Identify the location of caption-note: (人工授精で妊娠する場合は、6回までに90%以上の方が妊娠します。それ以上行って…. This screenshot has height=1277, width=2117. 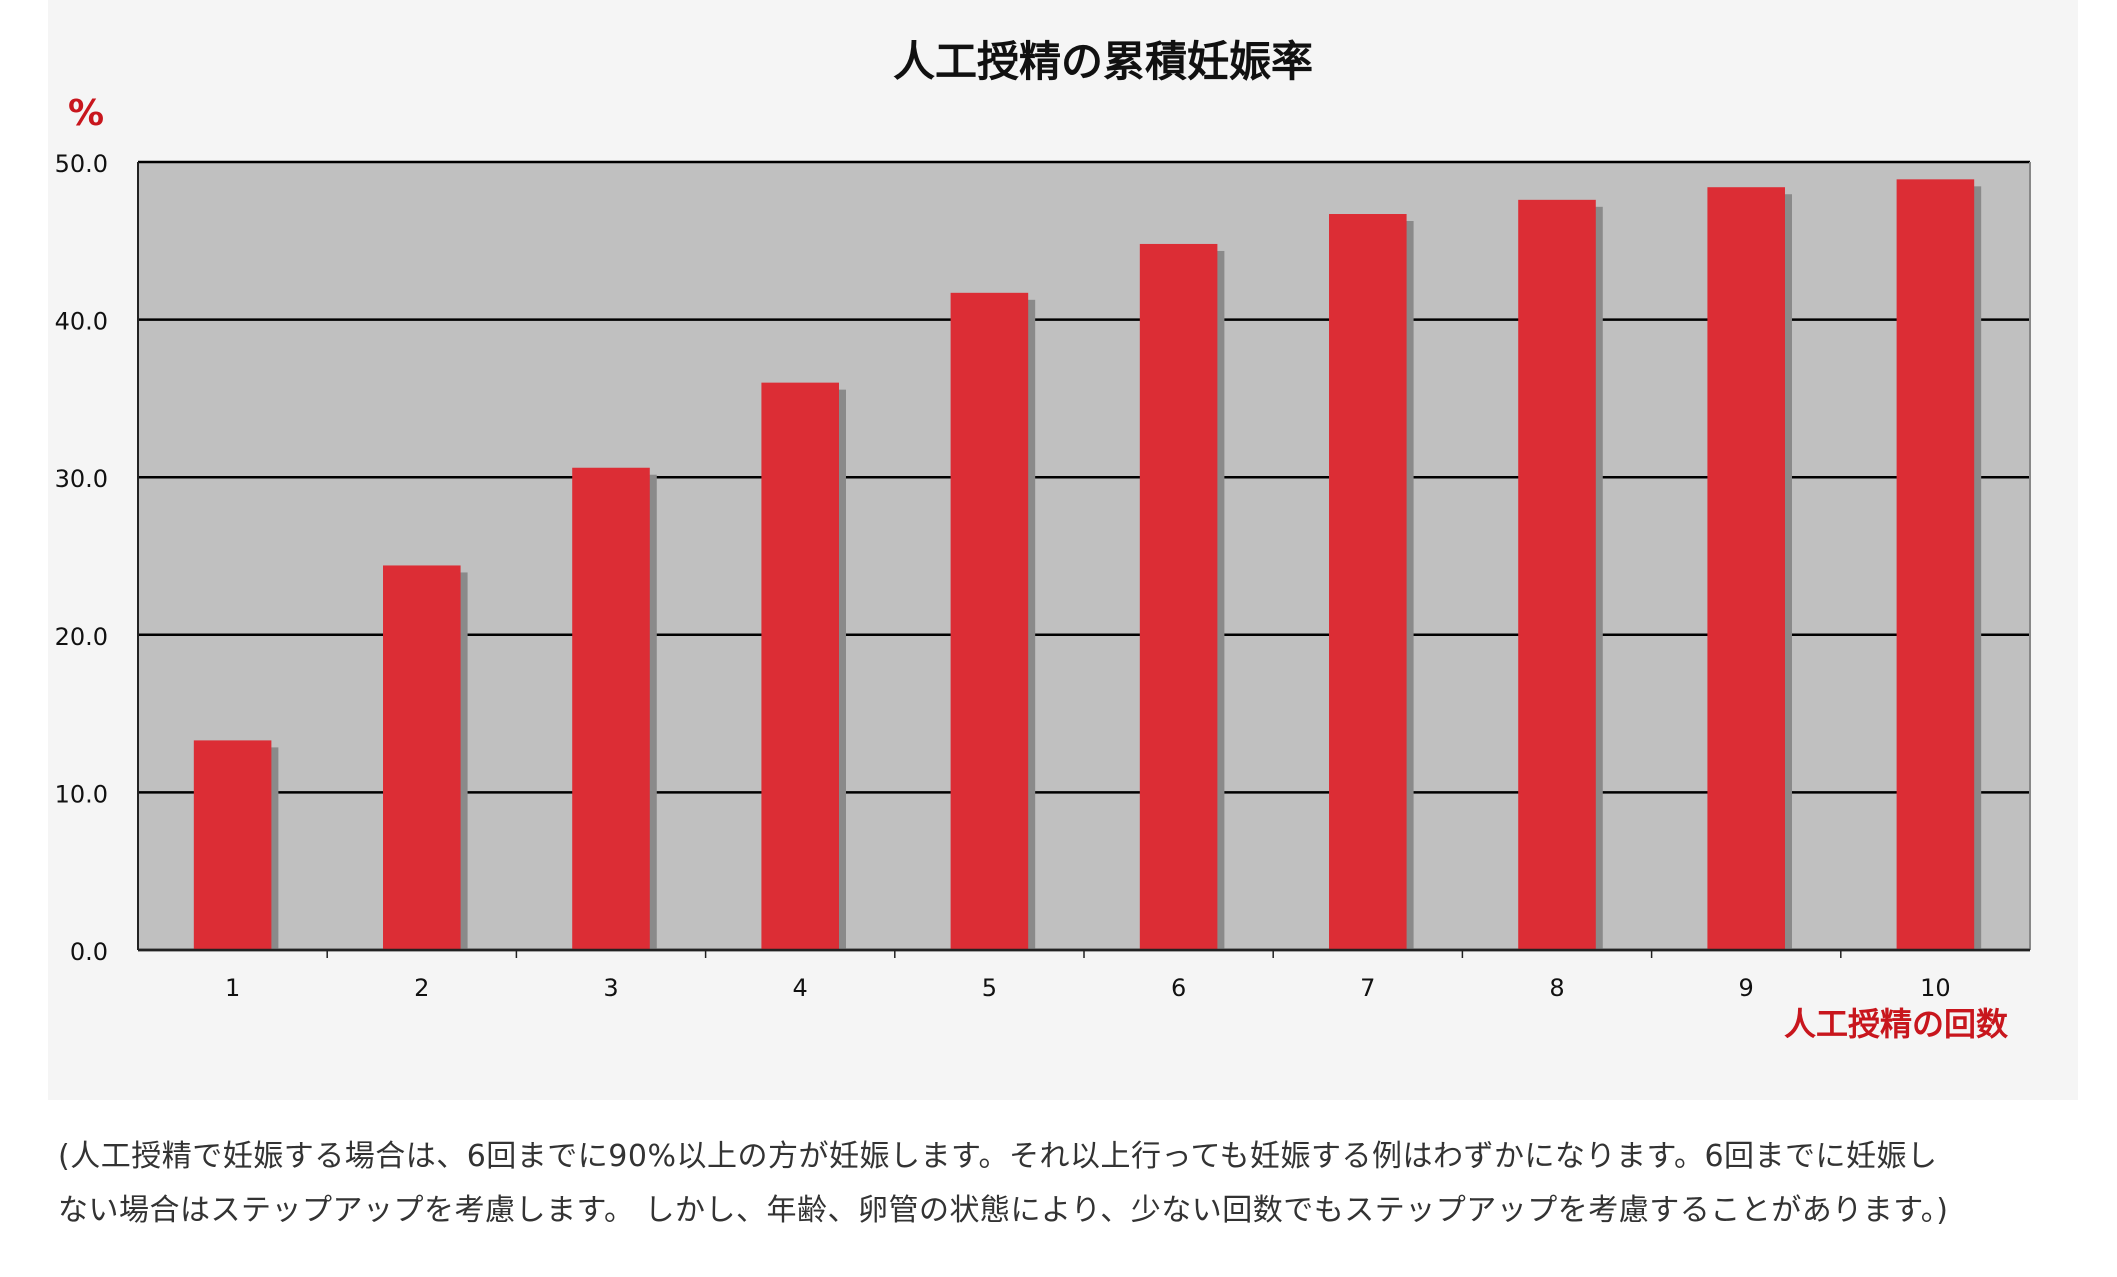
(1068, 1184).